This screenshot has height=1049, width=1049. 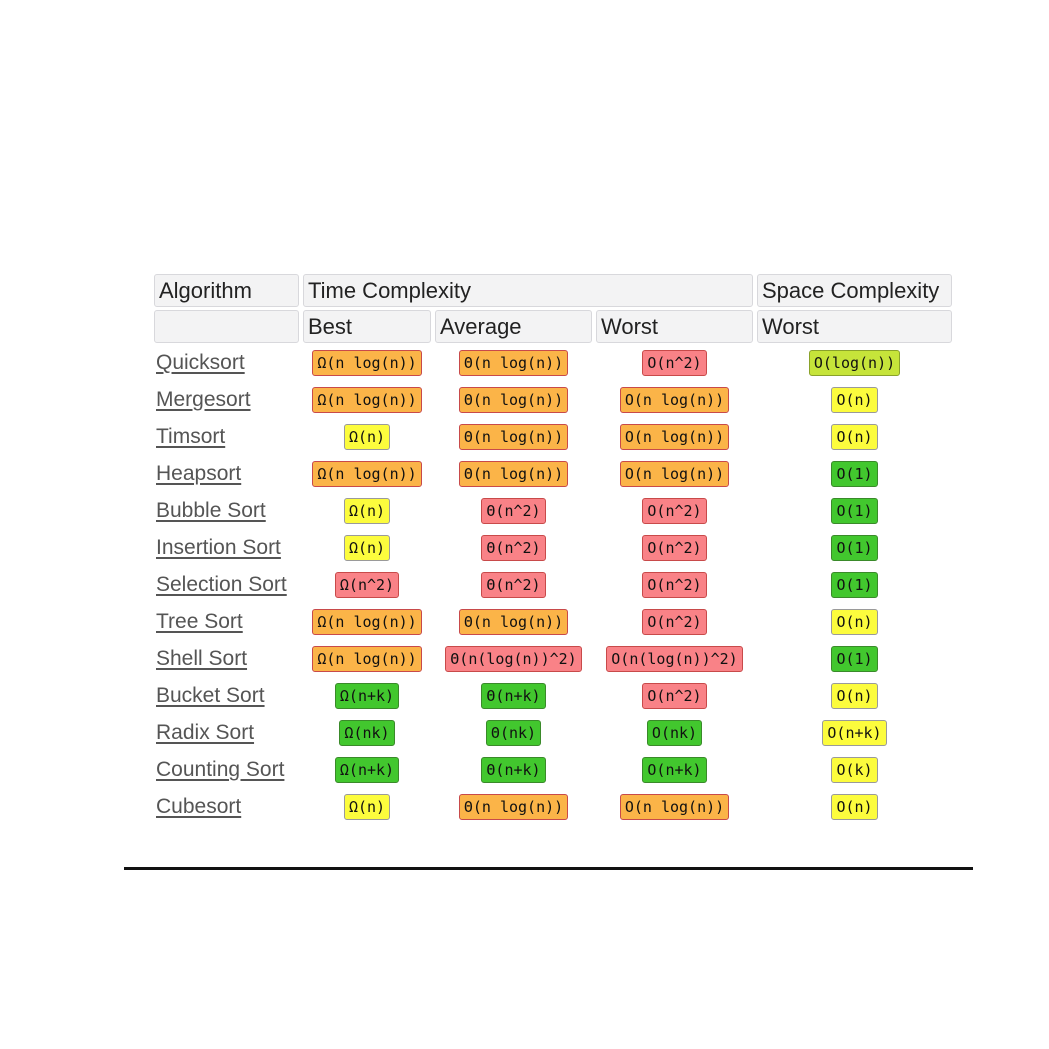 I want to click on average-complexity-cell: Θ(n(log(n))^2), so click(x=513, y=659).